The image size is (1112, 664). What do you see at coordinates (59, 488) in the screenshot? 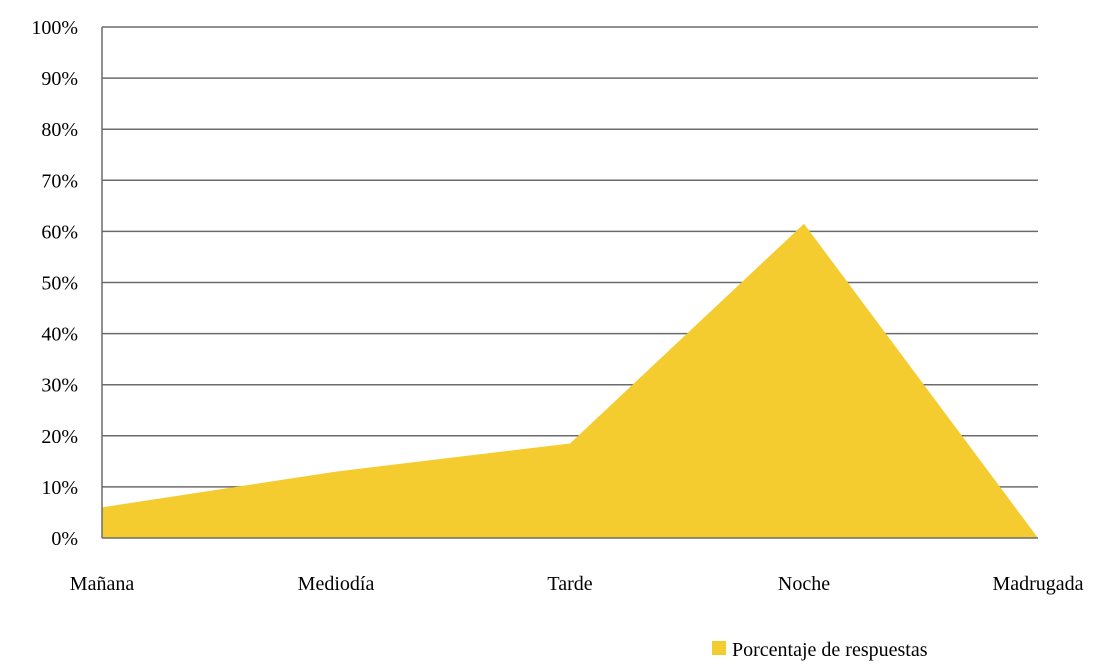
I see `y-tick-label: 10%` at bounding box center [59, 488].